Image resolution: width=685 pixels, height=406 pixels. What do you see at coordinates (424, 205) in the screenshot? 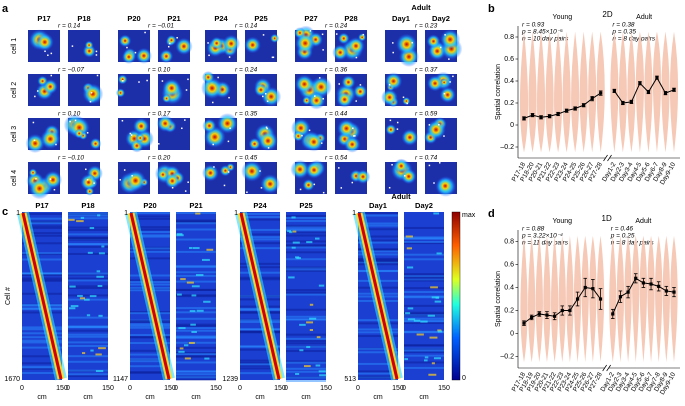
I see `column-label: Day2` at bounding box center [424, 205].